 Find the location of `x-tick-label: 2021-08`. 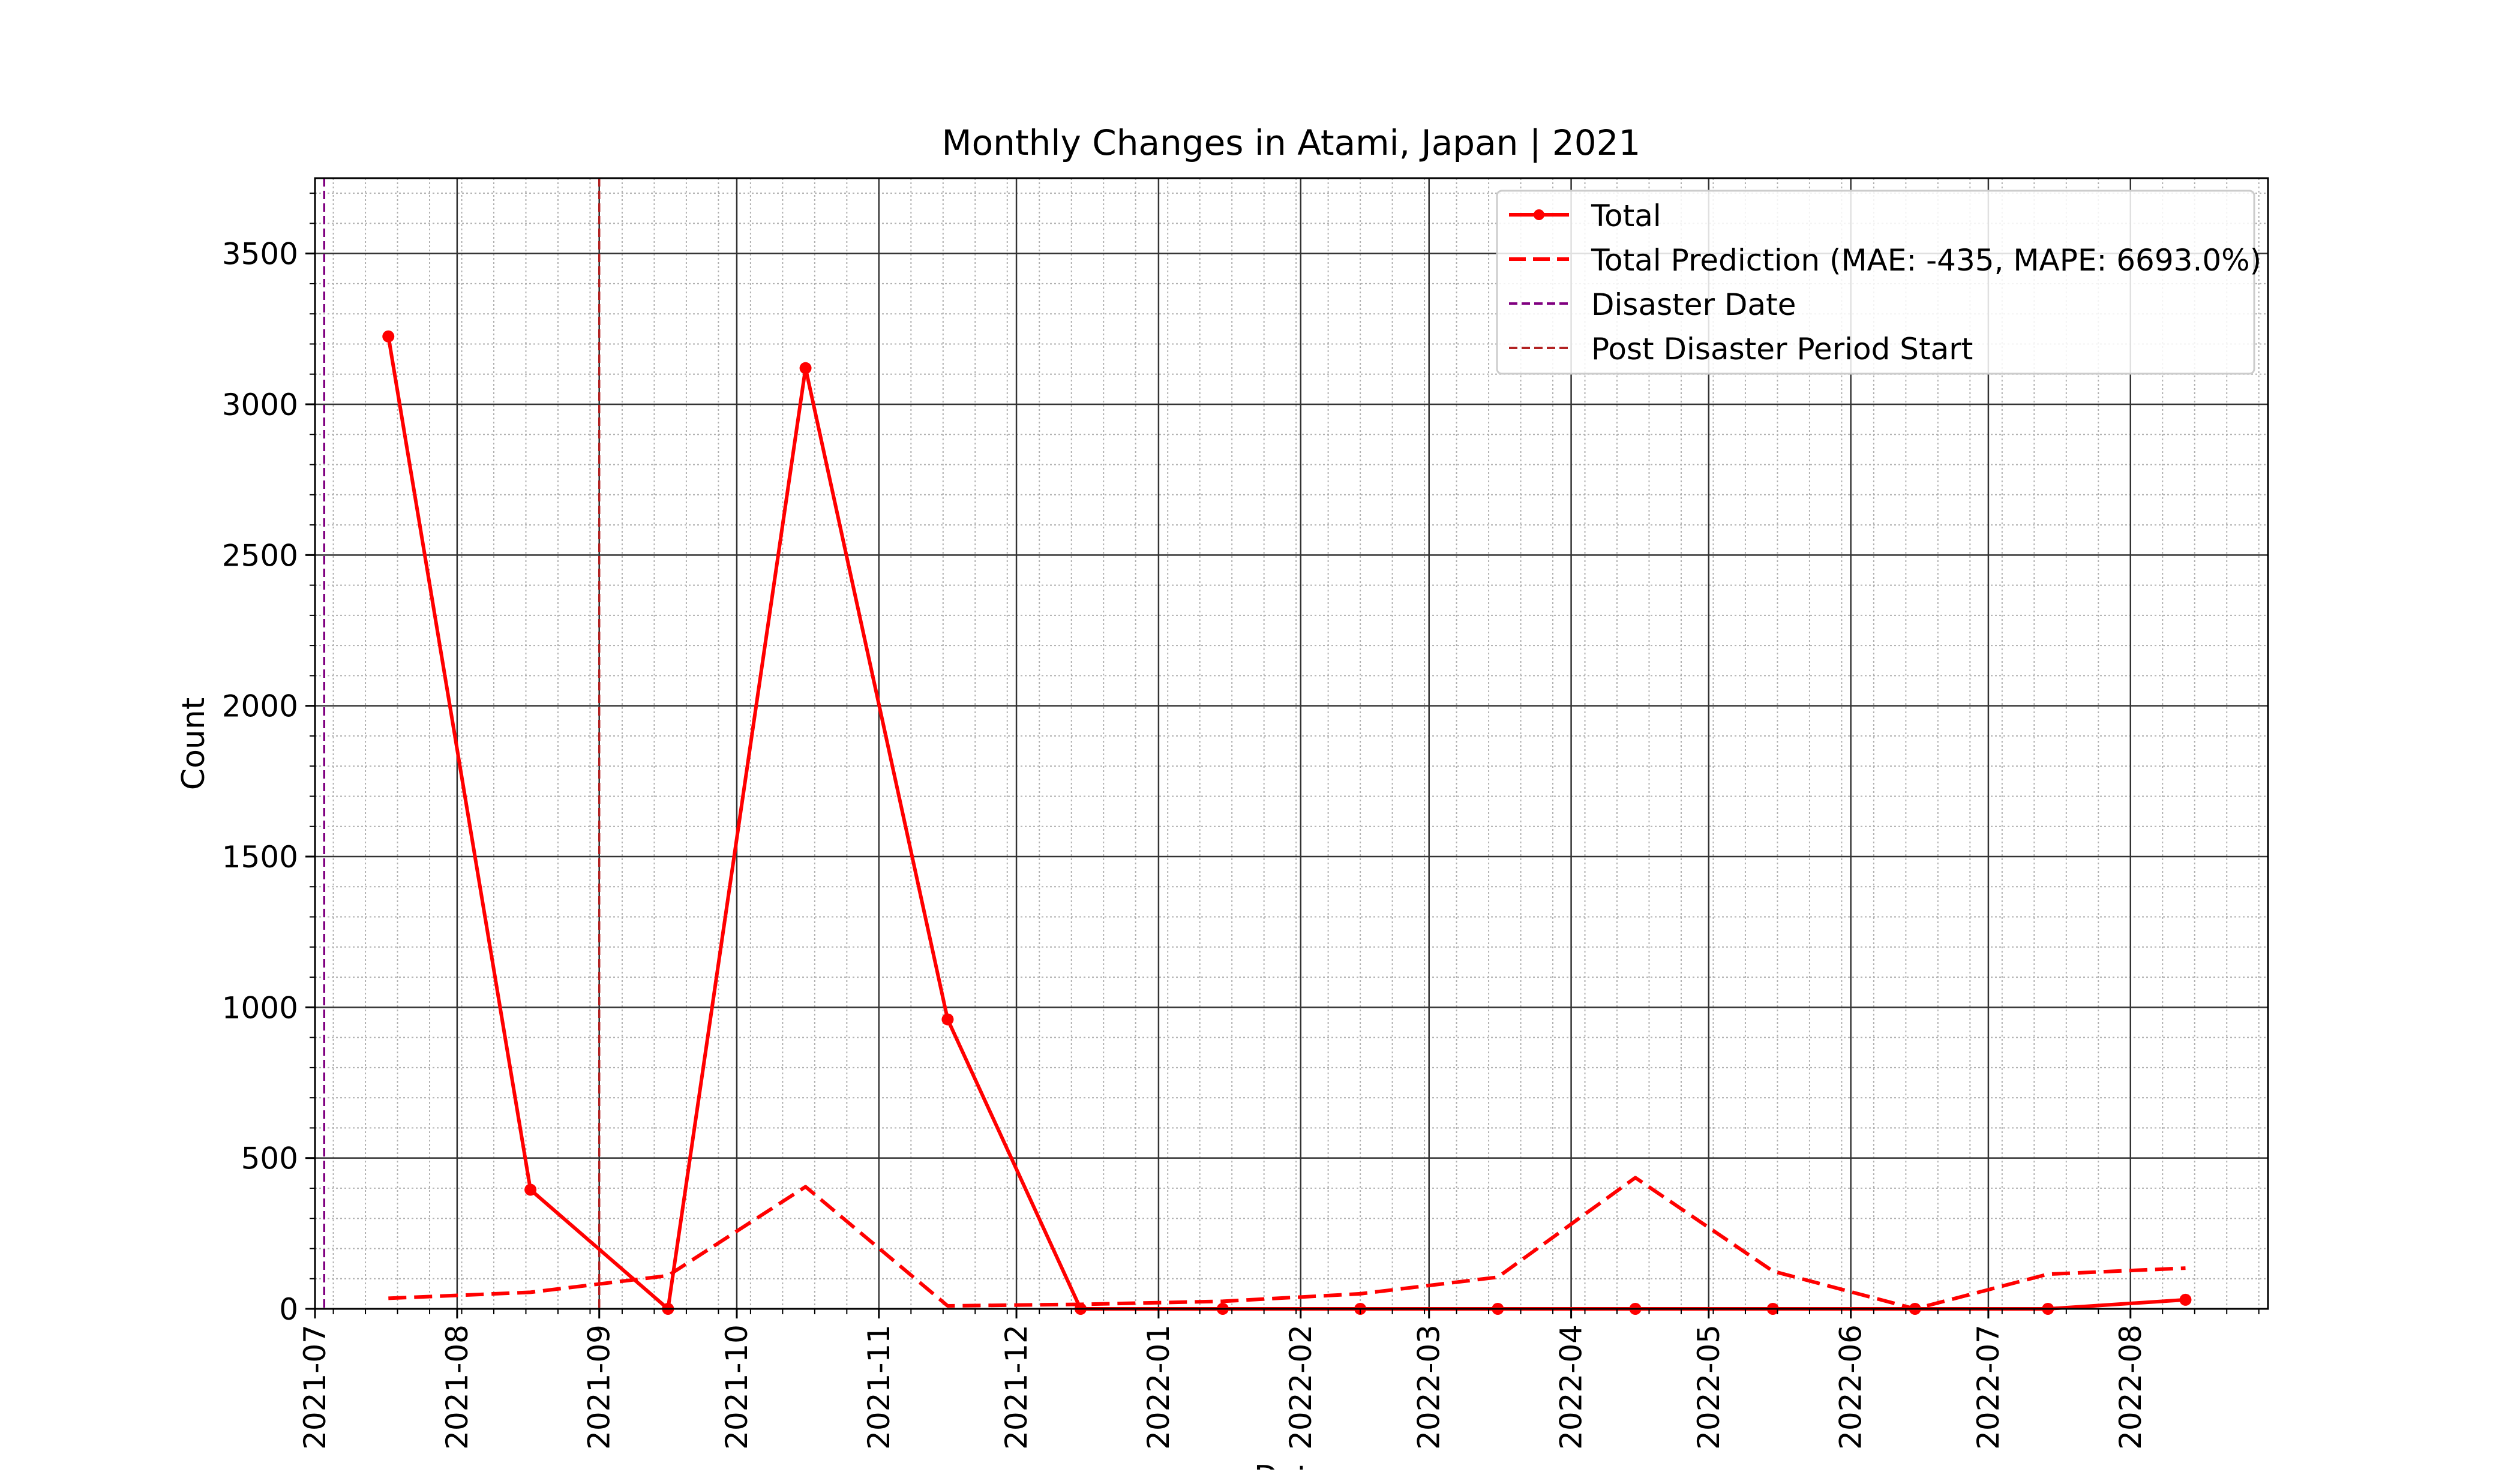

x-tick-label: 2021-08 is located at coordinates (457, 1387).